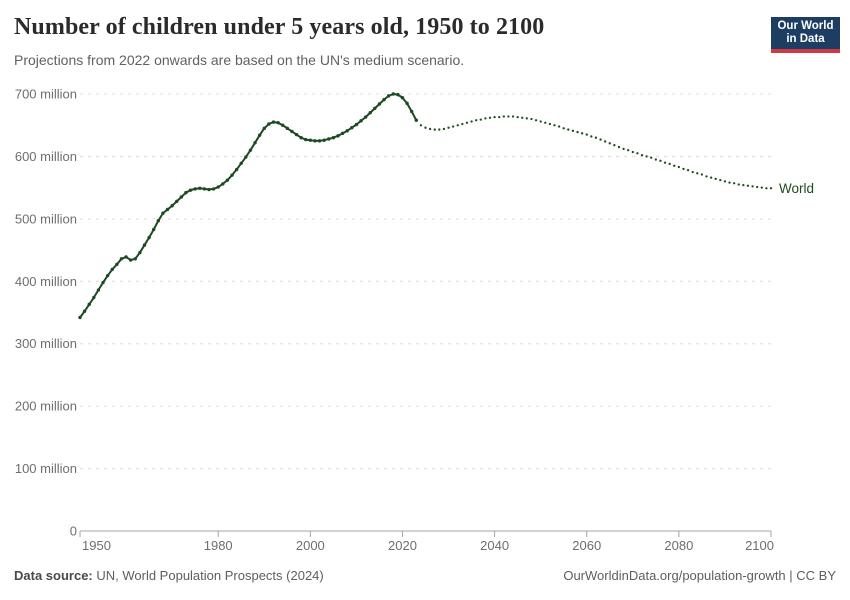 This screenshot has height=600, width=850. Describe the element at coordinates (73, 531) in the screenshot. I see `y-axis-tick-label: 0` at that location.